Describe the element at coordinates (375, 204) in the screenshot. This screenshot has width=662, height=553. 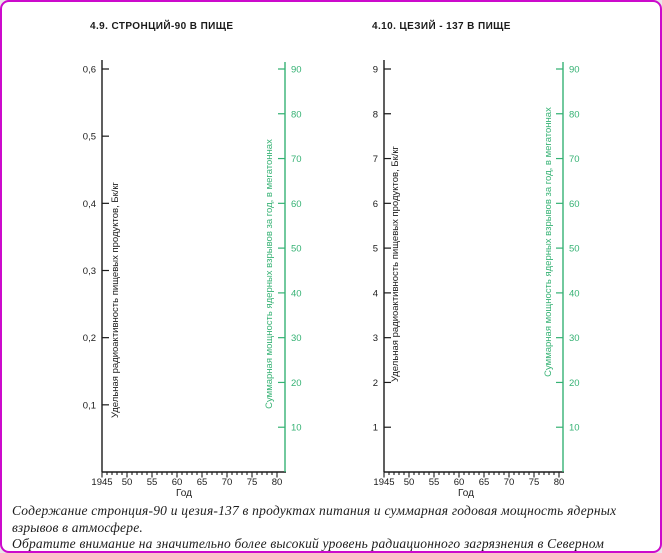
I see `y-left-tick-label: 6` at that location.